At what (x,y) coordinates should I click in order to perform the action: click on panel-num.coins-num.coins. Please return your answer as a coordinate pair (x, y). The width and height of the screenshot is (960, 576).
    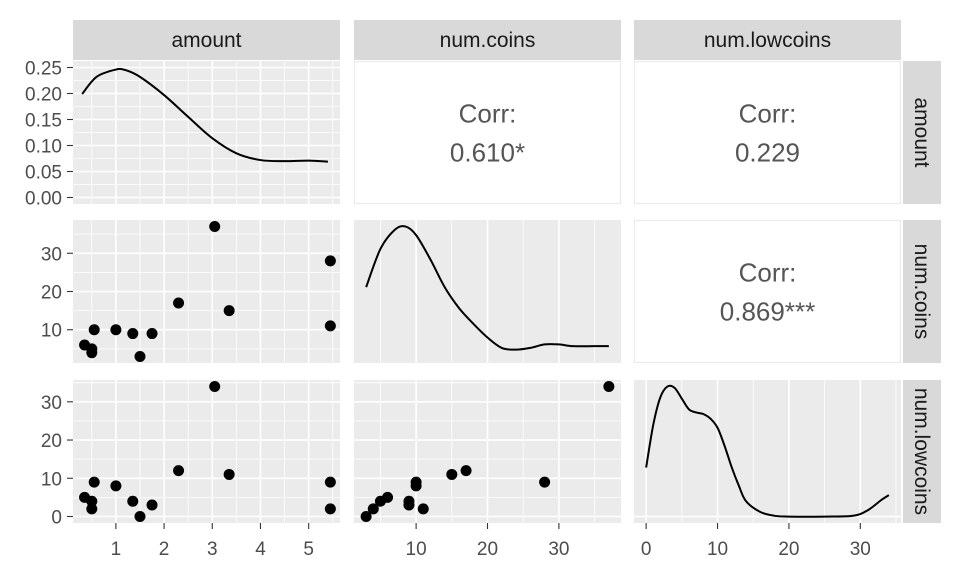
    Looking at the image, I should click on (487, 291).